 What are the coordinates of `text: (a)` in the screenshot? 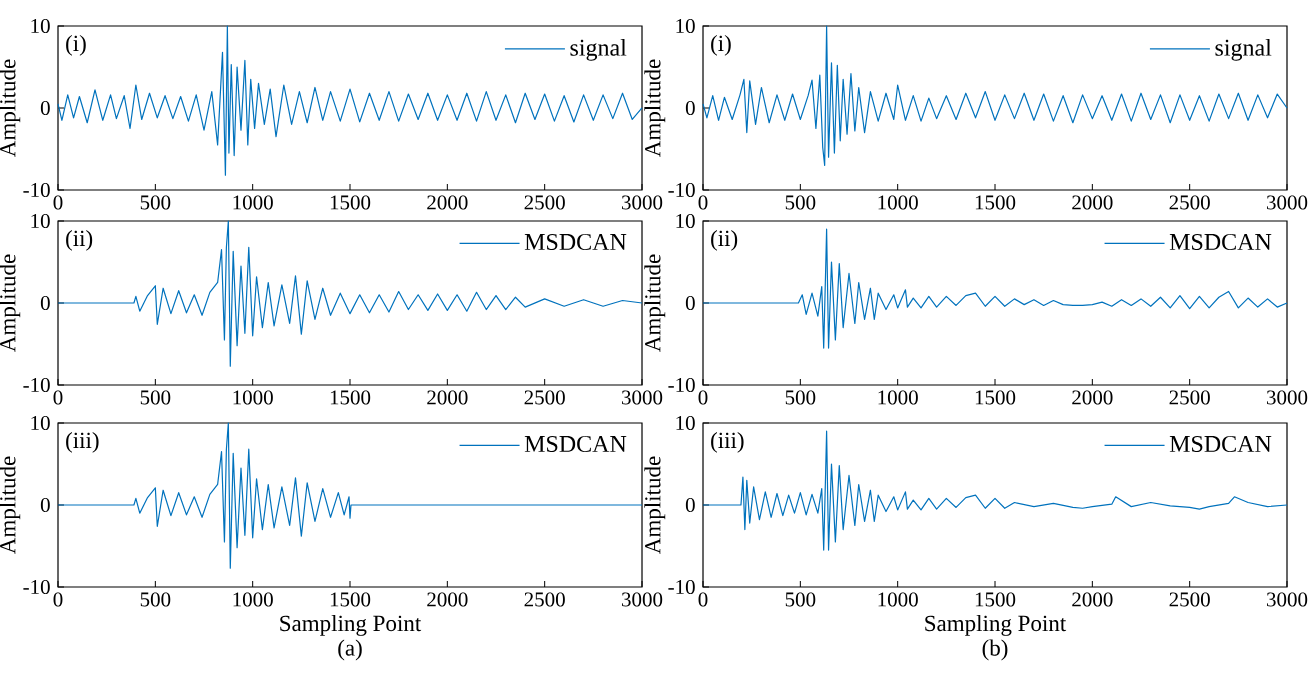 It's located at (350, 650).